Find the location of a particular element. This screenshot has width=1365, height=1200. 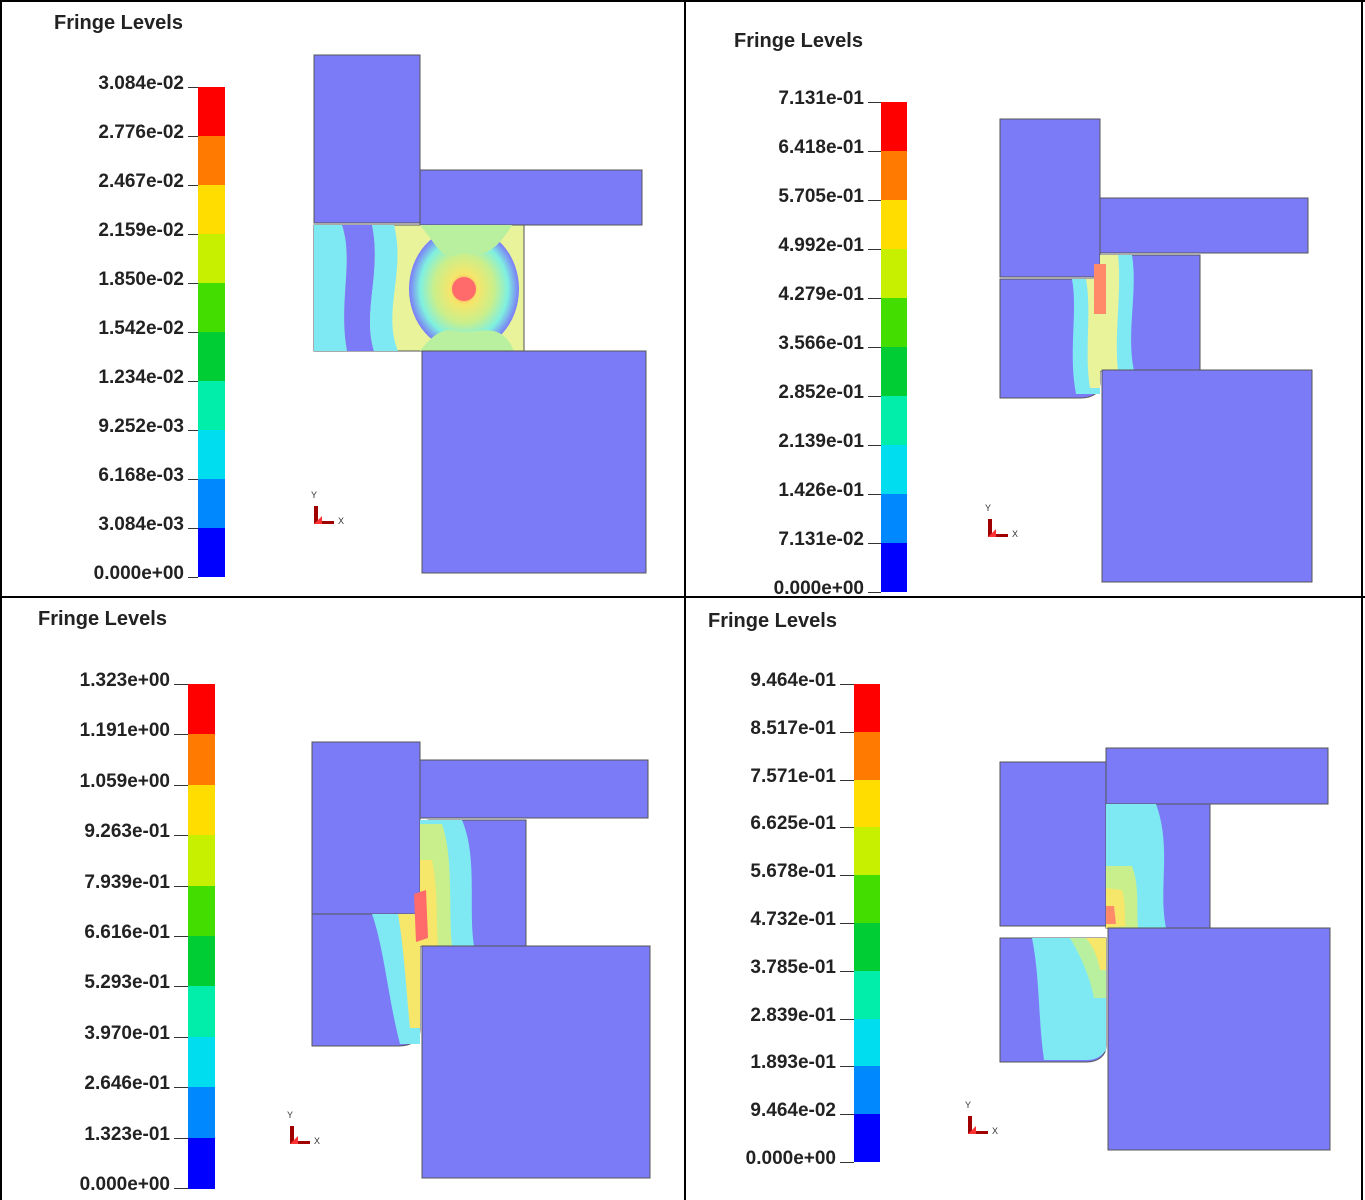

fringe-level-label: 5.293e-01 is located at coordinates (127, 983).